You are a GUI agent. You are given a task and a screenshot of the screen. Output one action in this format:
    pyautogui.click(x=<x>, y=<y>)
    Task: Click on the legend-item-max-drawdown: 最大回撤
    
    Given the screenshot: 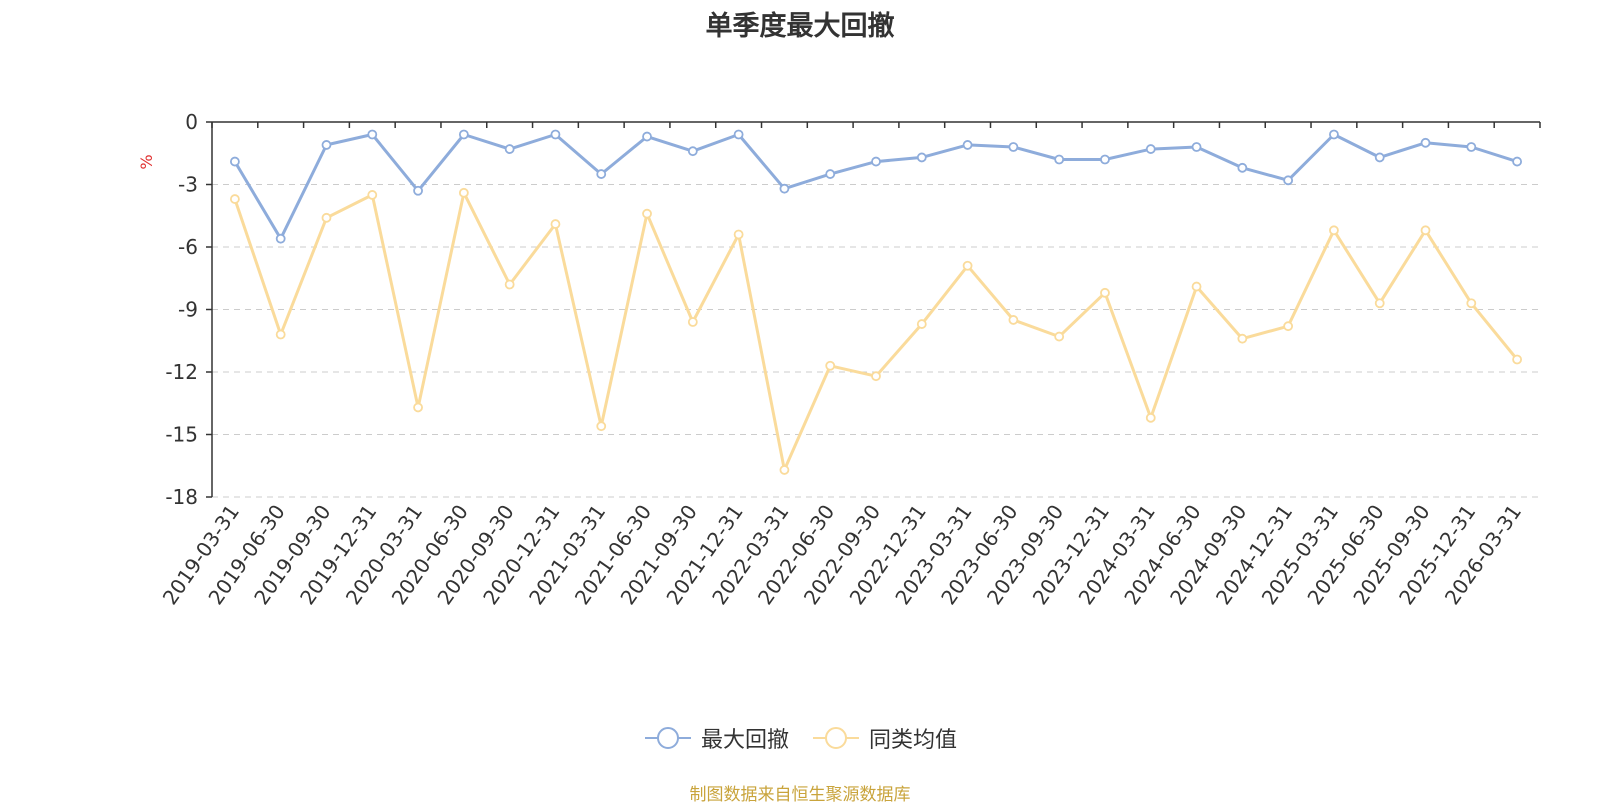 What is the action you would take?
    pyautogui.click(x=716, y=738)
    